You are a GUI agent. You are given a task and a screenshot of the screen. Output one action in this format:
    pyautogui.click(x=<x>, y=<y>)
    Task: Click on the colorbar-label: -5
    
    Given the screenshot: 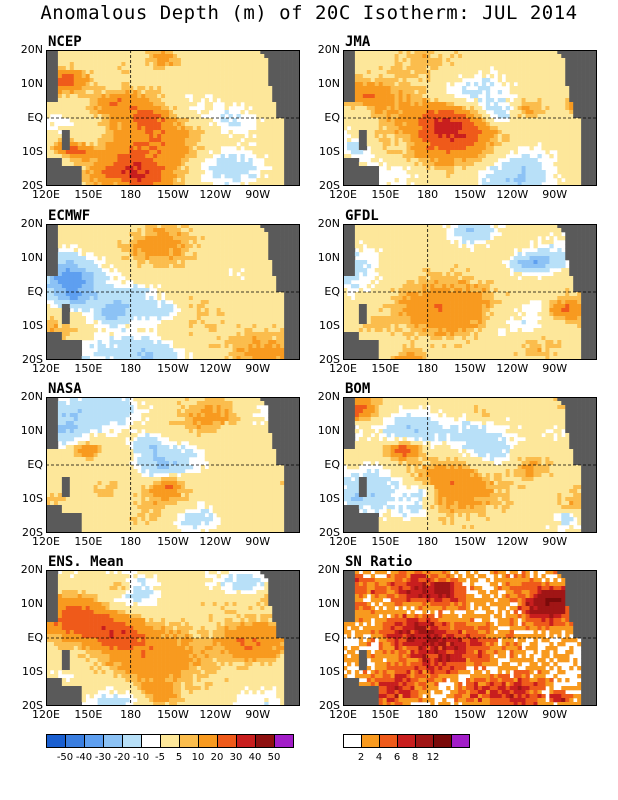 What is the action you would take?
    pyautogui.click(x=160, y=757)
    